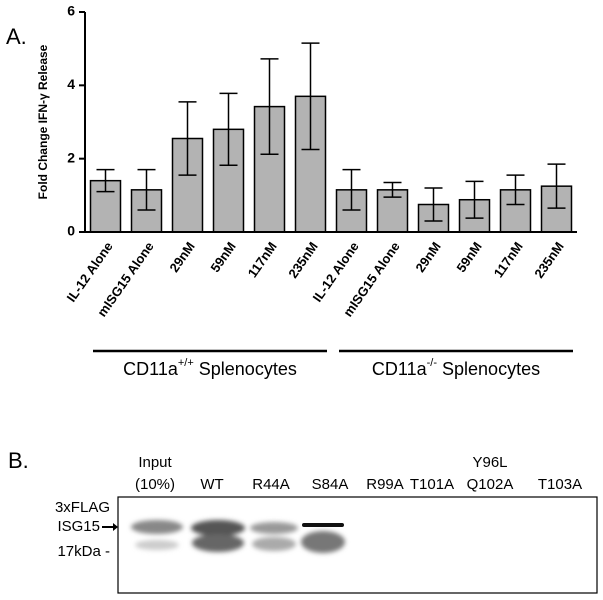  Describe the element at coordinates (78, 526) in the screenshot. I see `marker-label: ISG15` at that location.